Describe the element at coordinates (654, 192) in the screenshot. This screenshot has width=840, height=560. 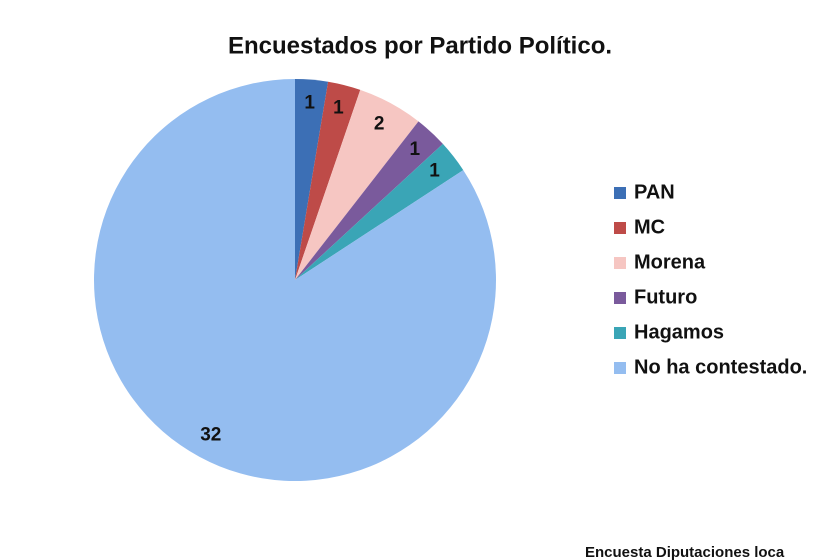
I see `legend-label: PAN` at that location.